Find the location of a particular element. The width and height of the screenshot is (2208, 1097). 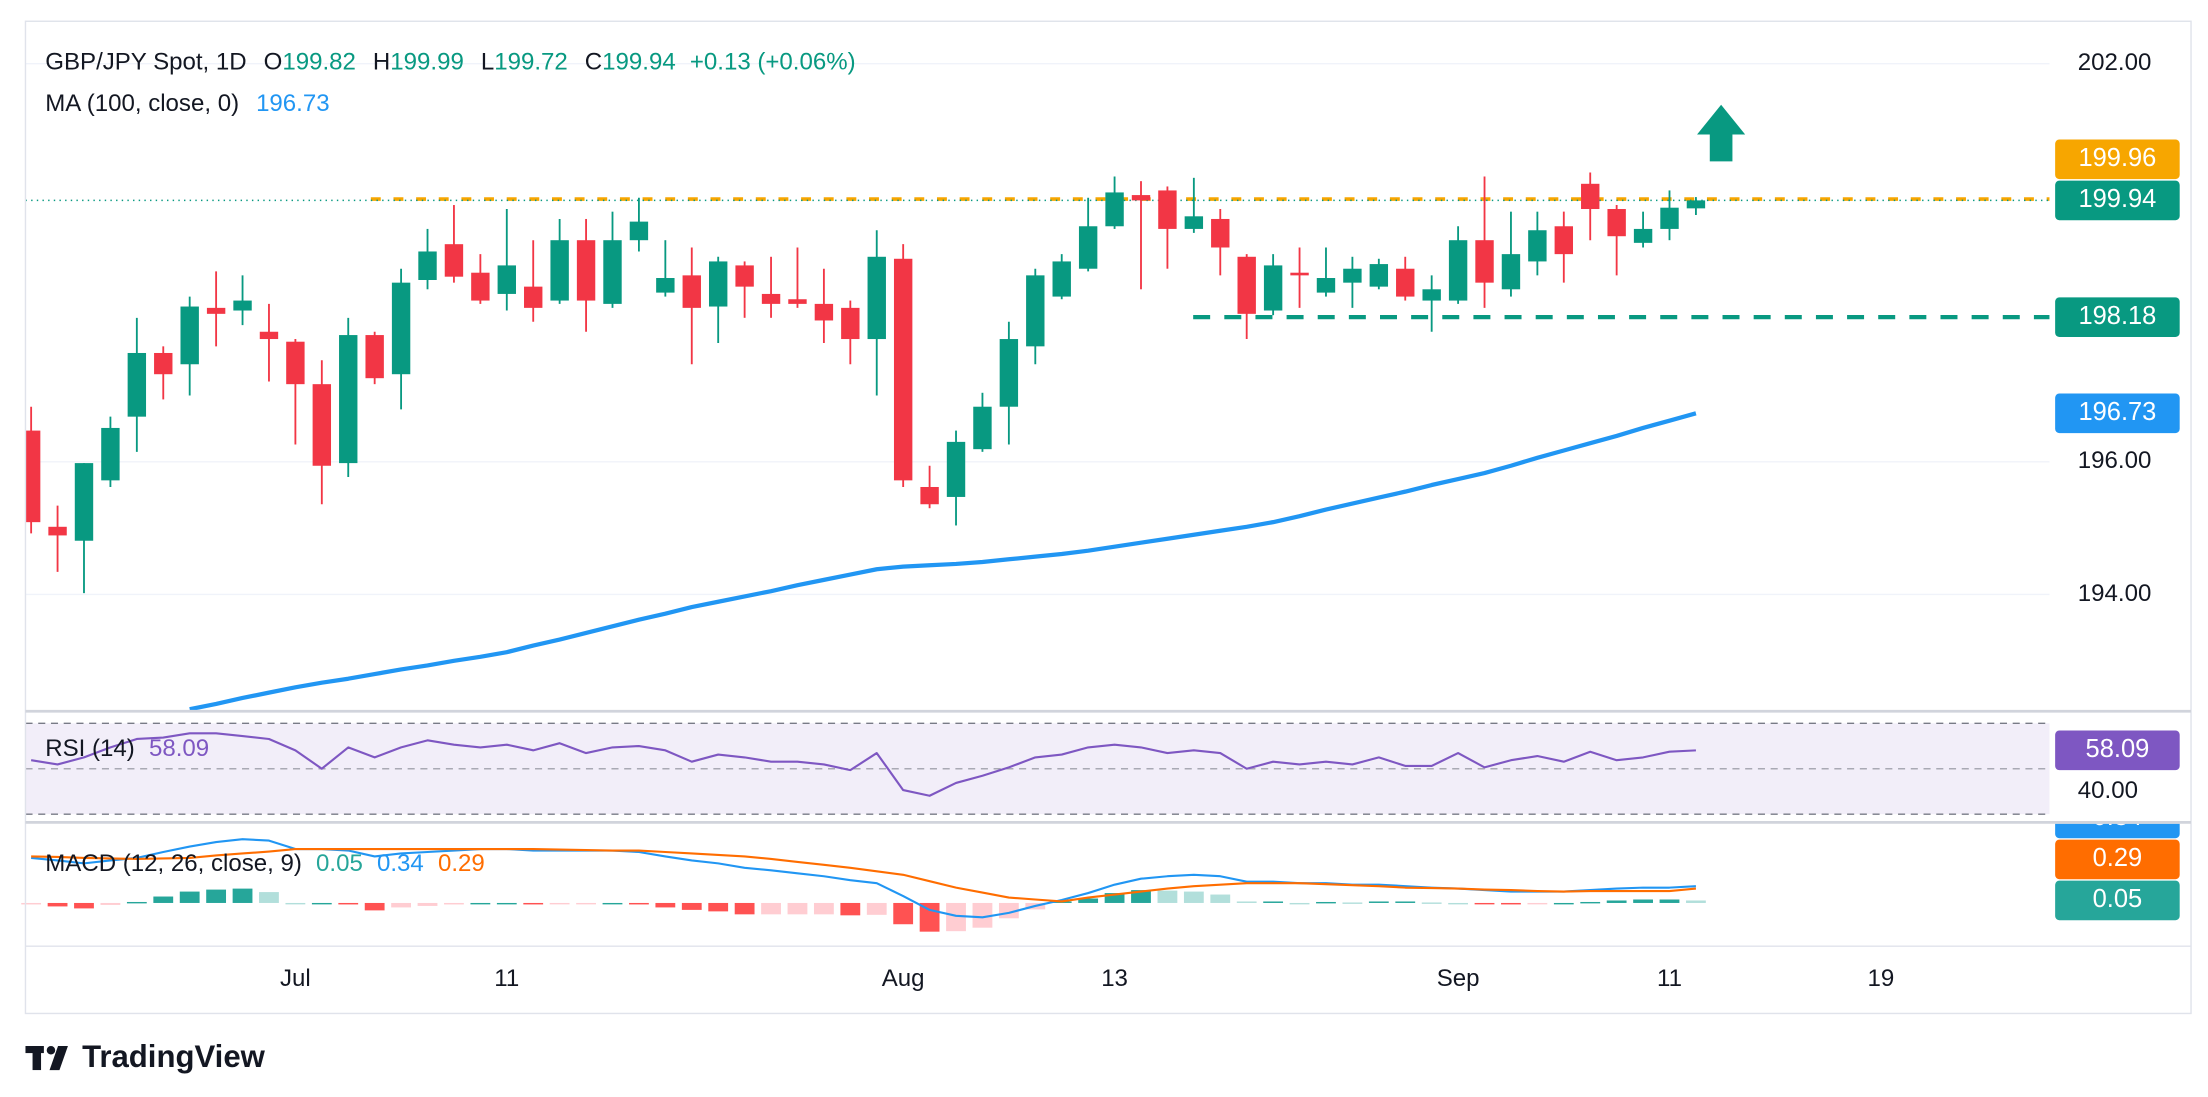

macd-badge: 0.34 is located at coordinates (2118, 817).